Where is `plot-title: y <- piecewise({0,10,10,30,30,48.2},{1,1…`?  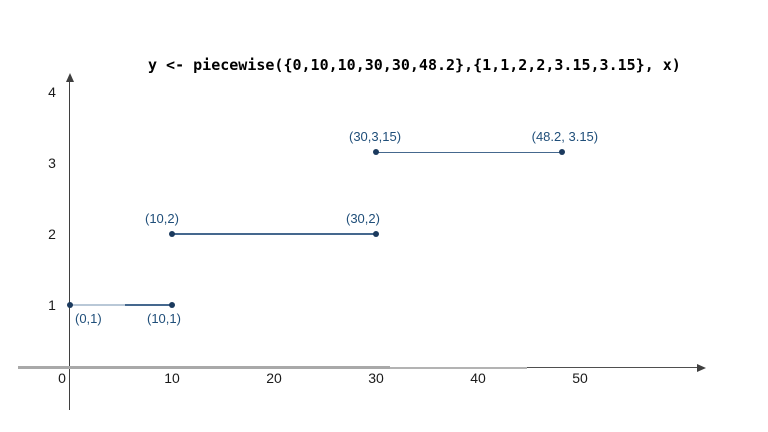
plot-title: y <- piecewise({0,10,10,30,30,48.2},{1,1… is located at coordinates (414, 65).